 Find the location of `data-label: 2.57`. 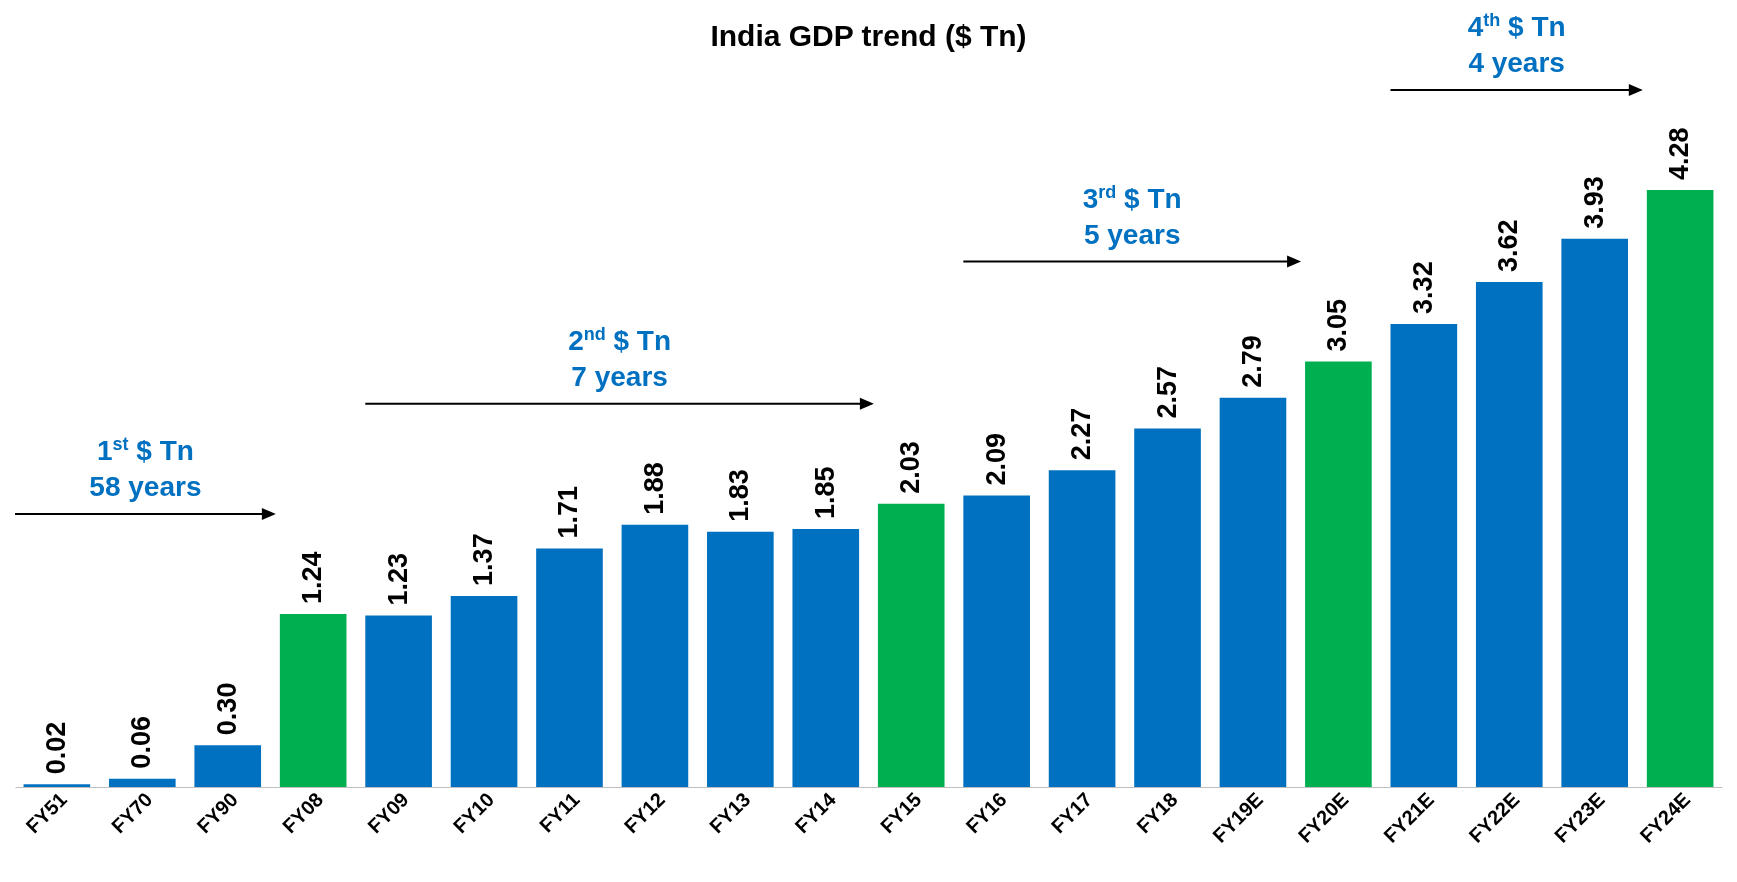

data-label: 2.57 is located at coordinates (1166, 392).